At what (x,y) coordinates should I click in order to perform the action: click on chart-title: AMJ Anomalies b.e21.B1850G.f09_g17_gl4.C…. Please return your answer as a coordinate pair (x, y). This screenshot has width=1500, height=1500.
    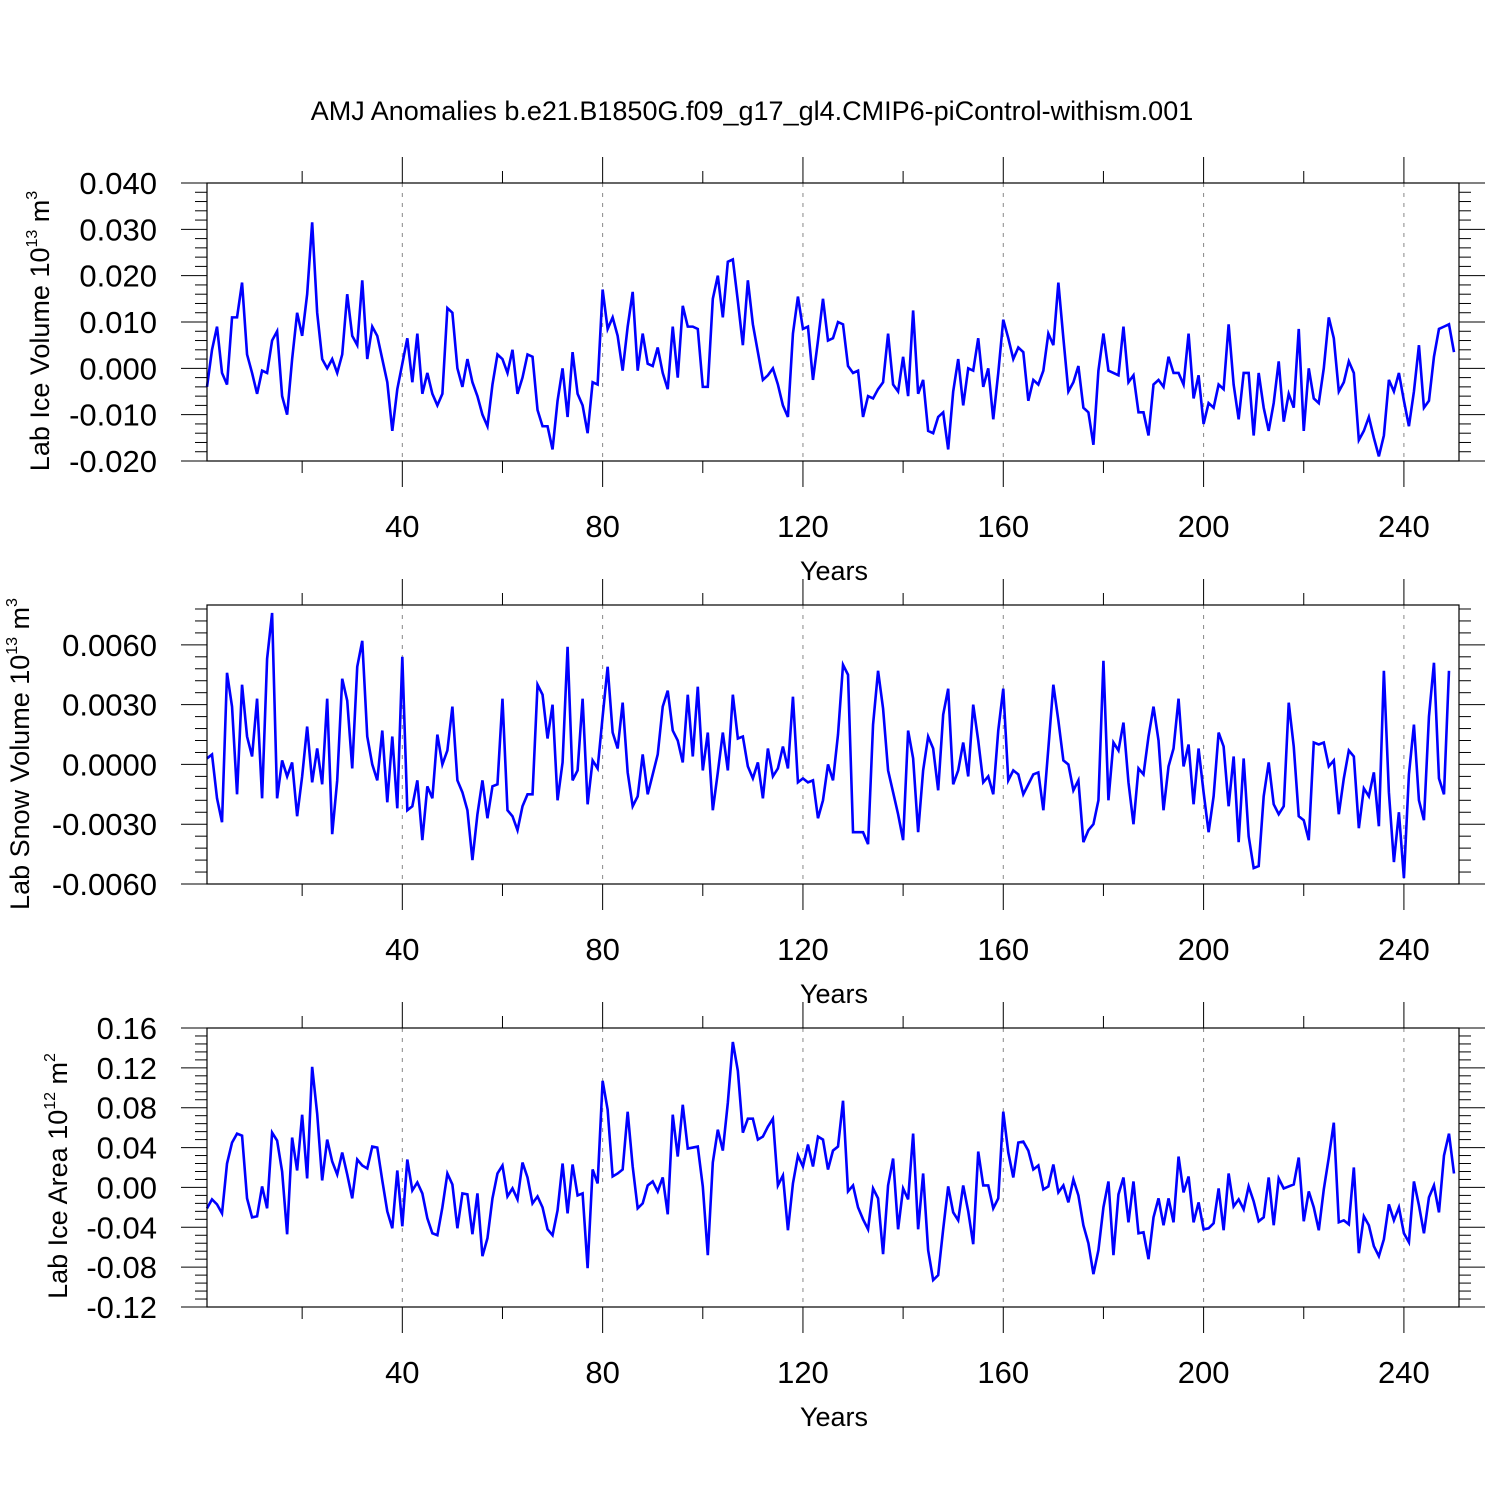
    Looking at the image, I should click on (752, 111).